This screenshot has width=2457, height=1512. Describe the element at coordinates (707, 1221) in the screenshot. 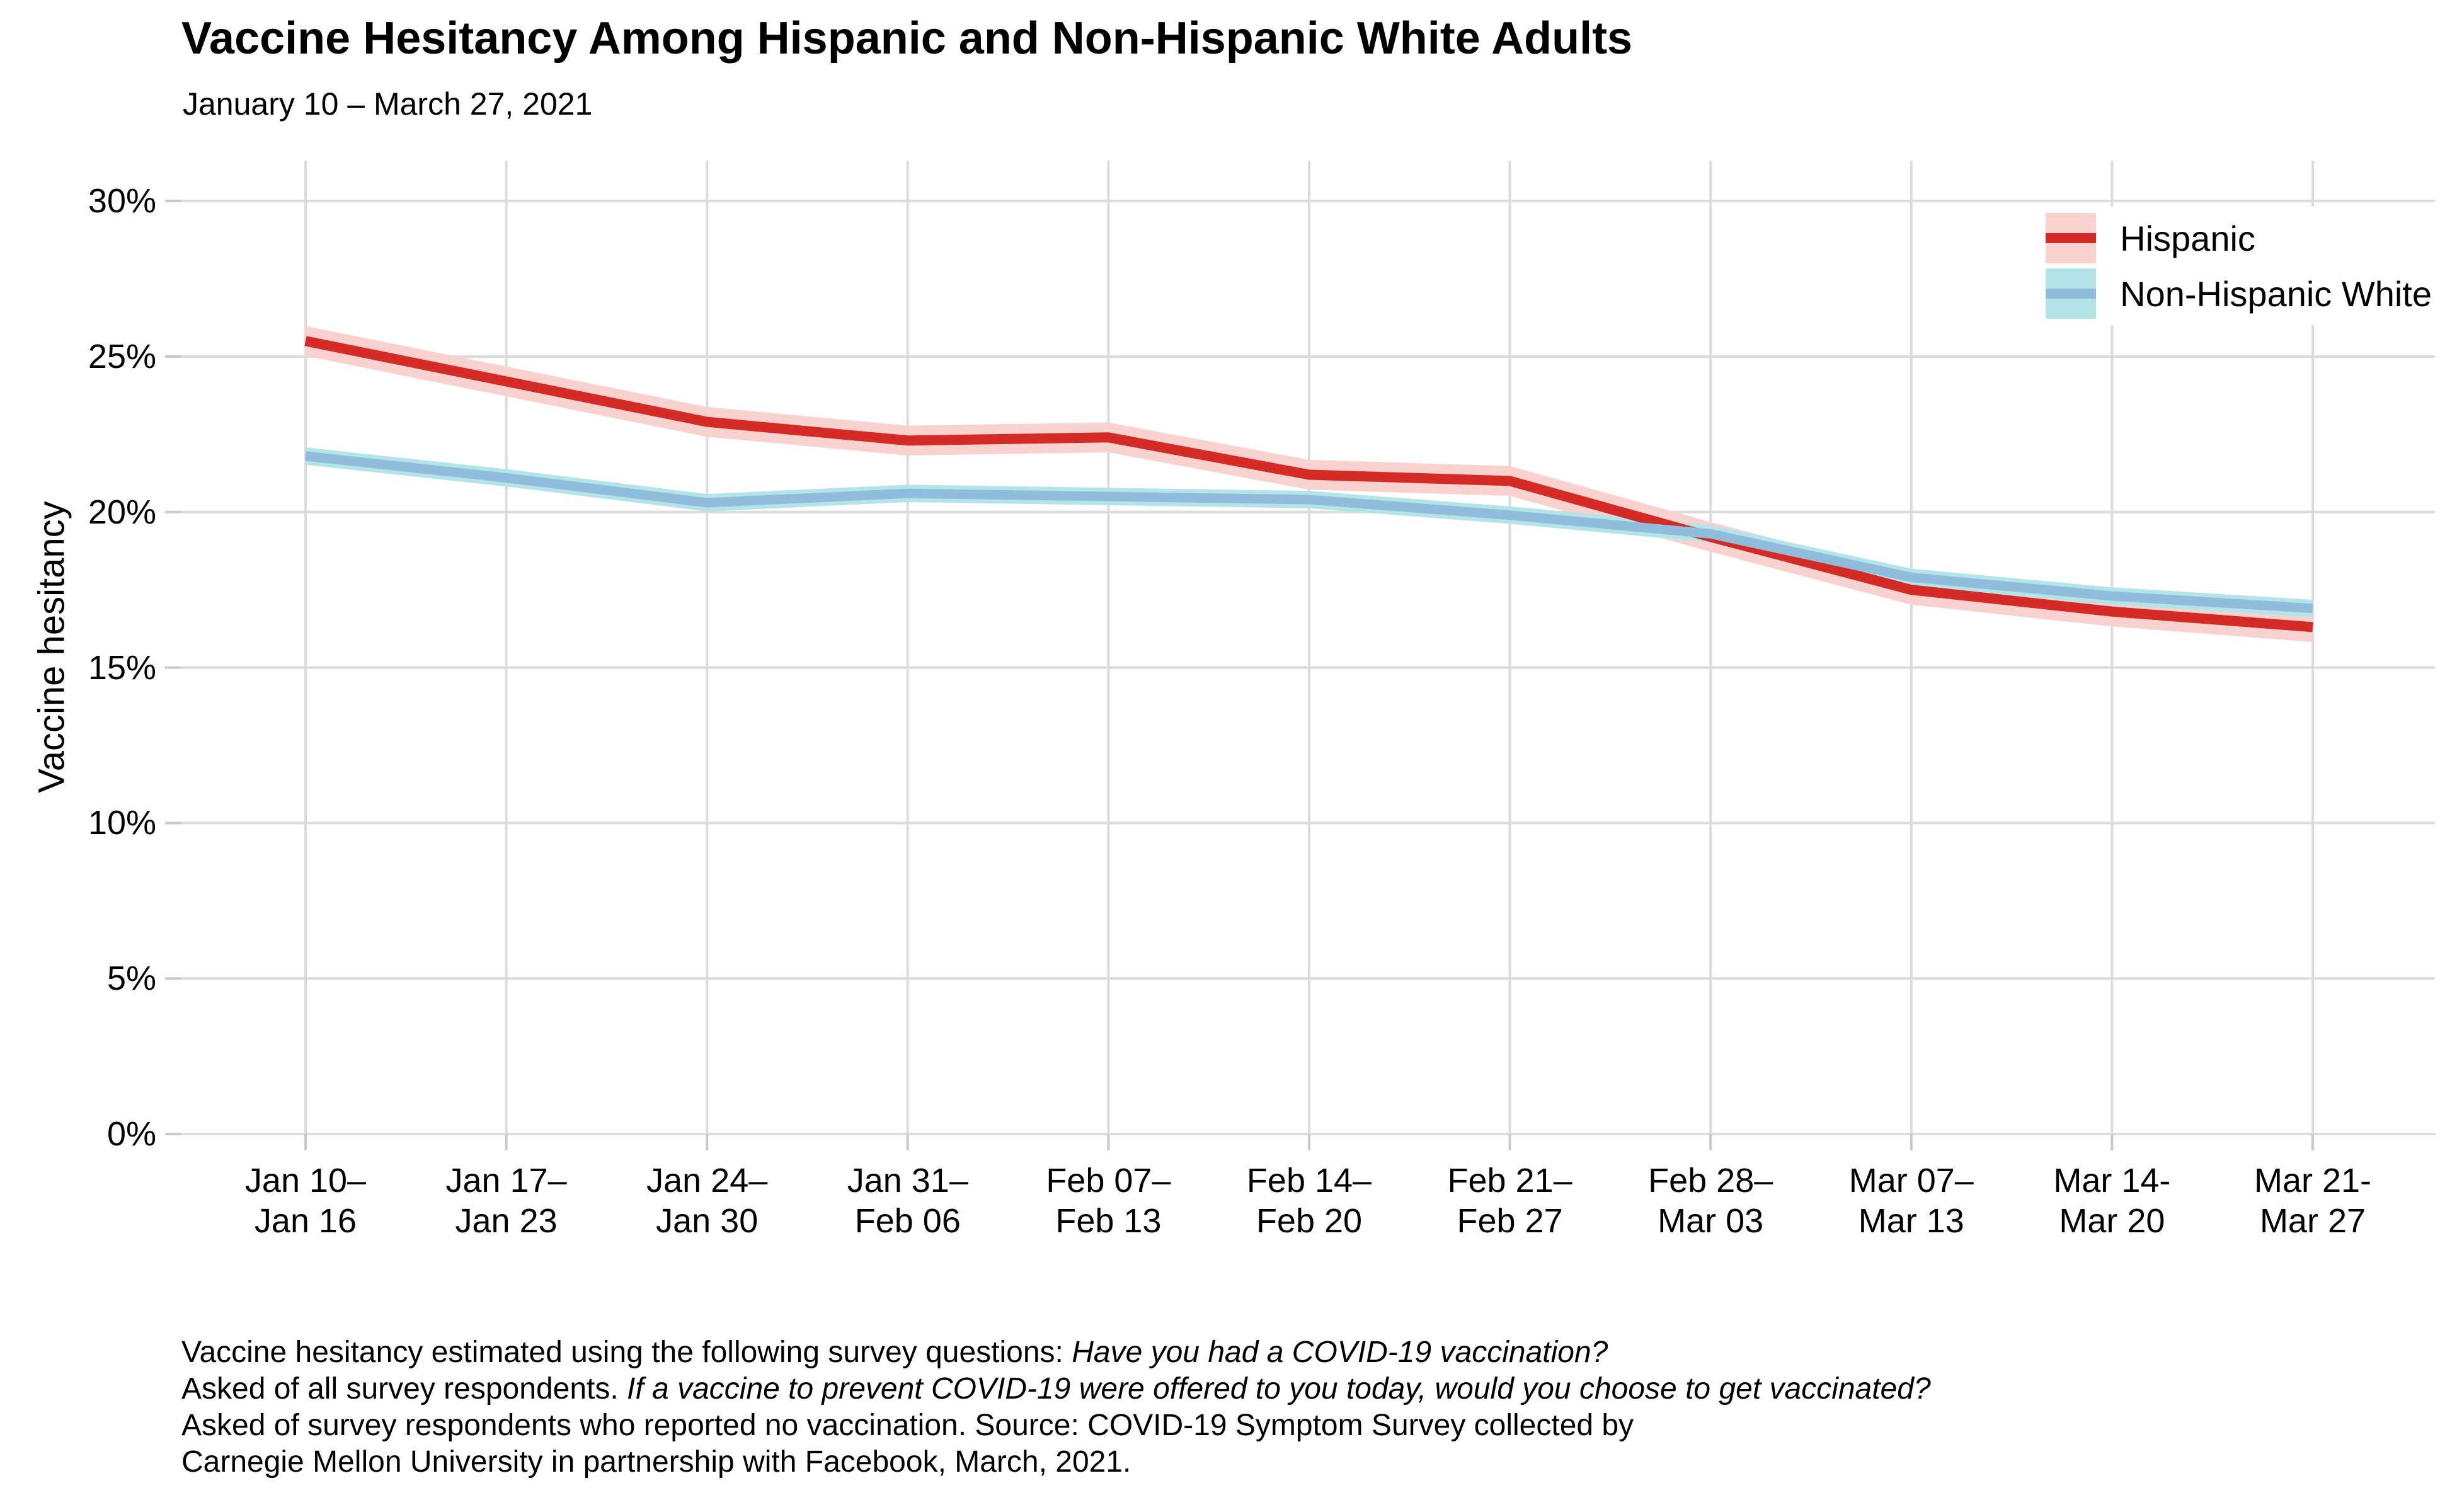

I see `x-tick-label-line: Jan 30` at that location.